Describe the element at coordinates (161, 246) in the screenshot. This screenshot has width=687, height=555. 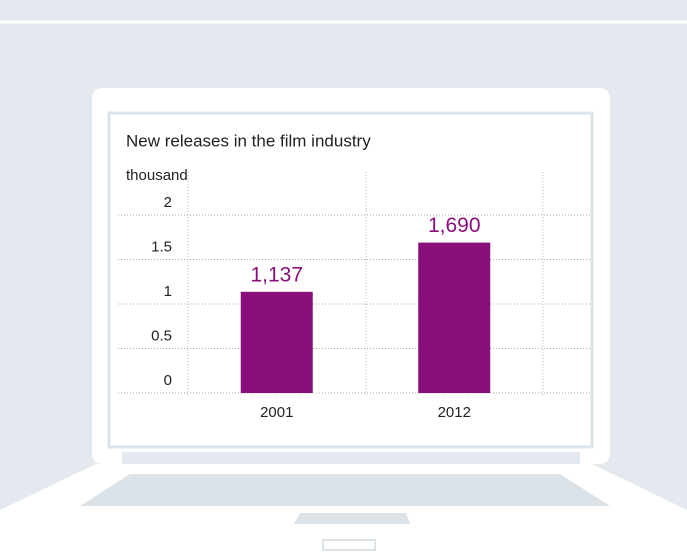
I see `y-tick-label: 1.5` at that location.